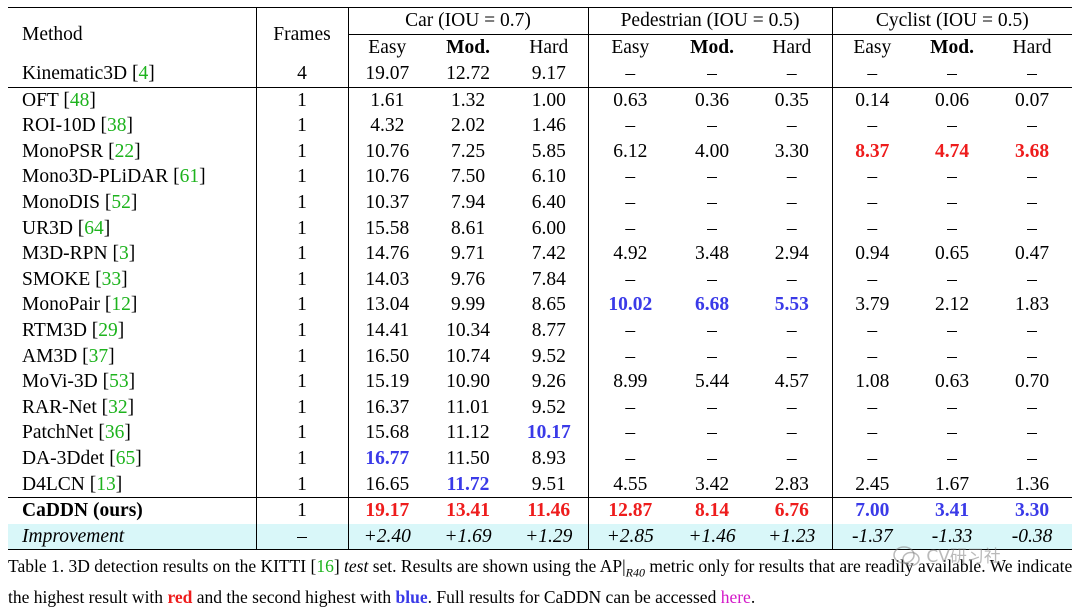 This screenshot has width=1080, height=609. I want to click on value-cell: 6.10, so click(549, 177).